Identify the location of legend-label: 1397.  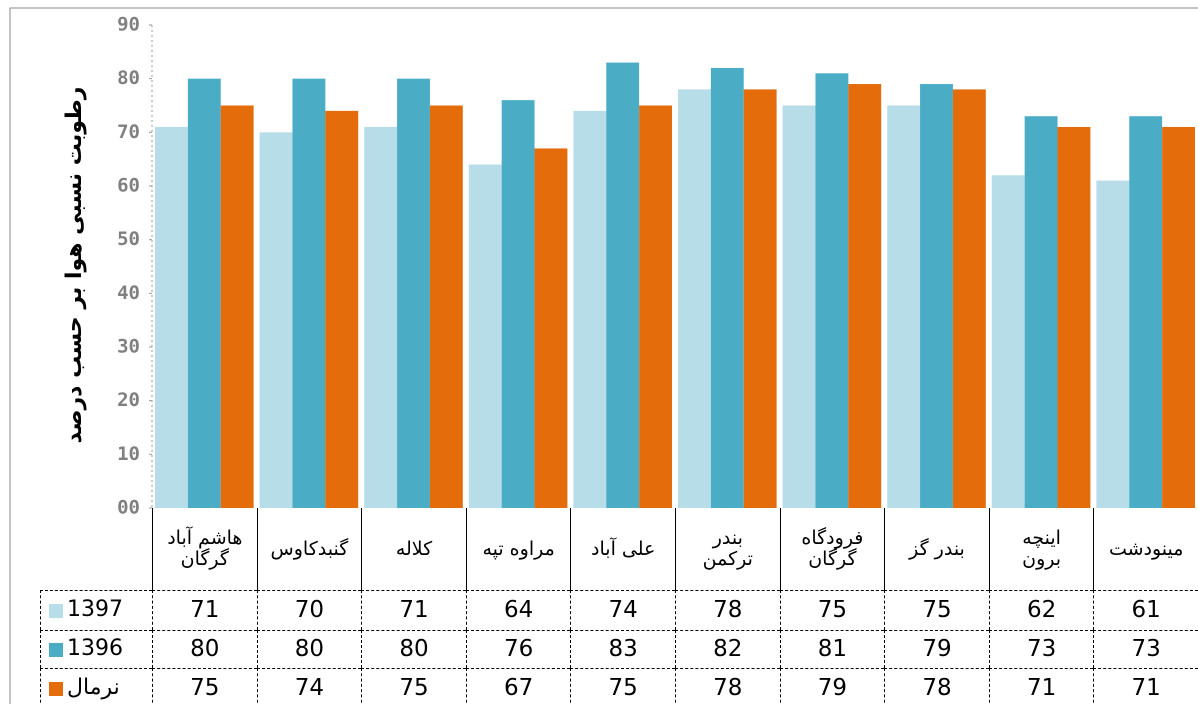
(95, 610).